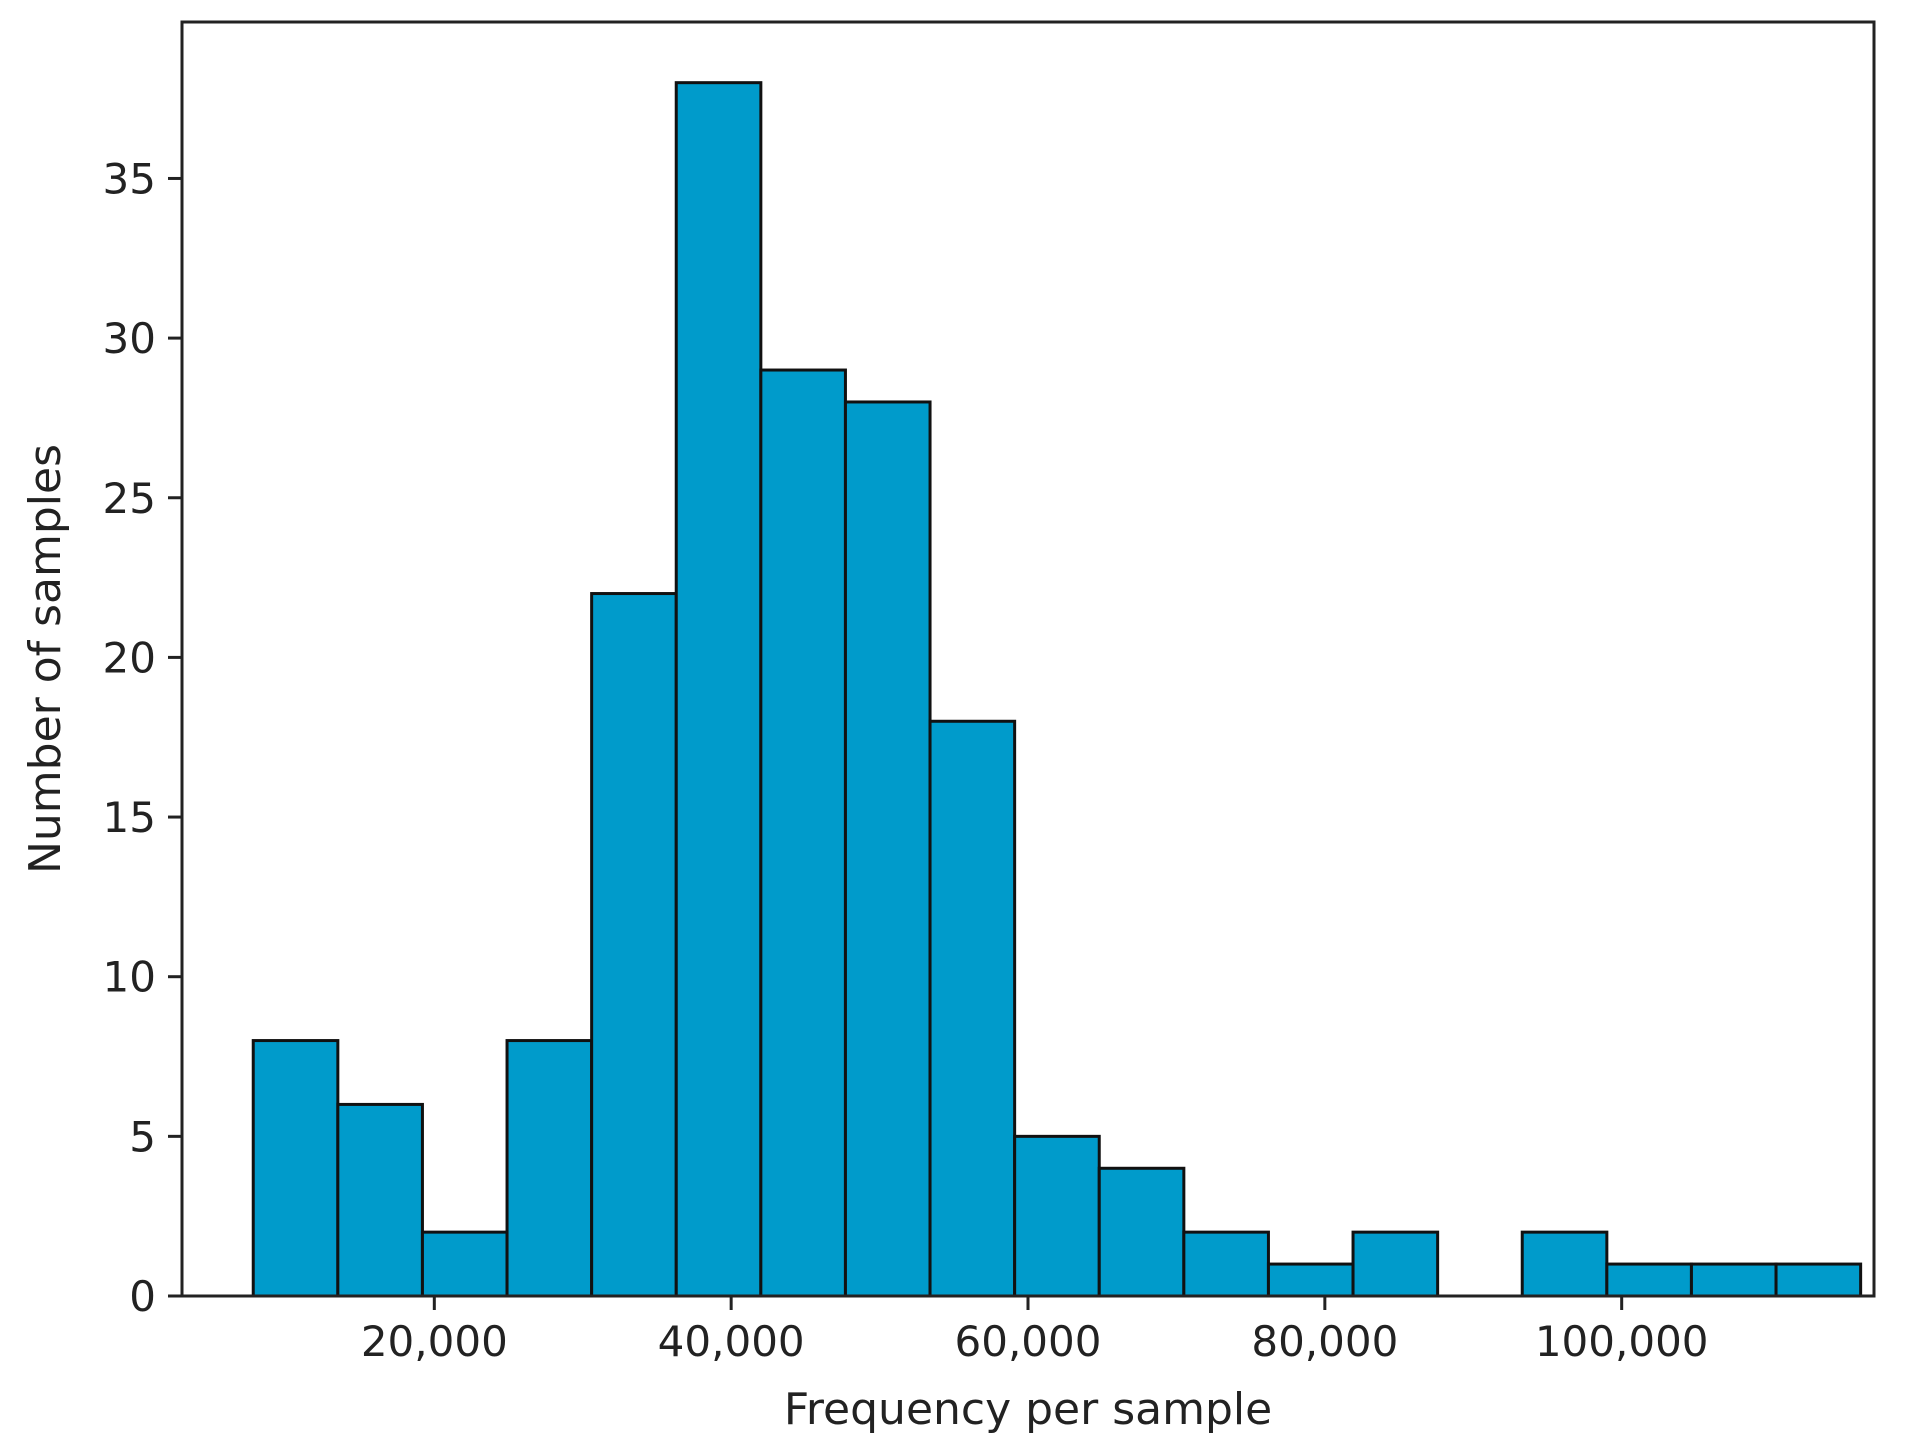 The image size is (1905, 1444). Describe the element at coordinates (1324, 1341) in the screenshot. I see `x-tick-label: 80,000` at that location.